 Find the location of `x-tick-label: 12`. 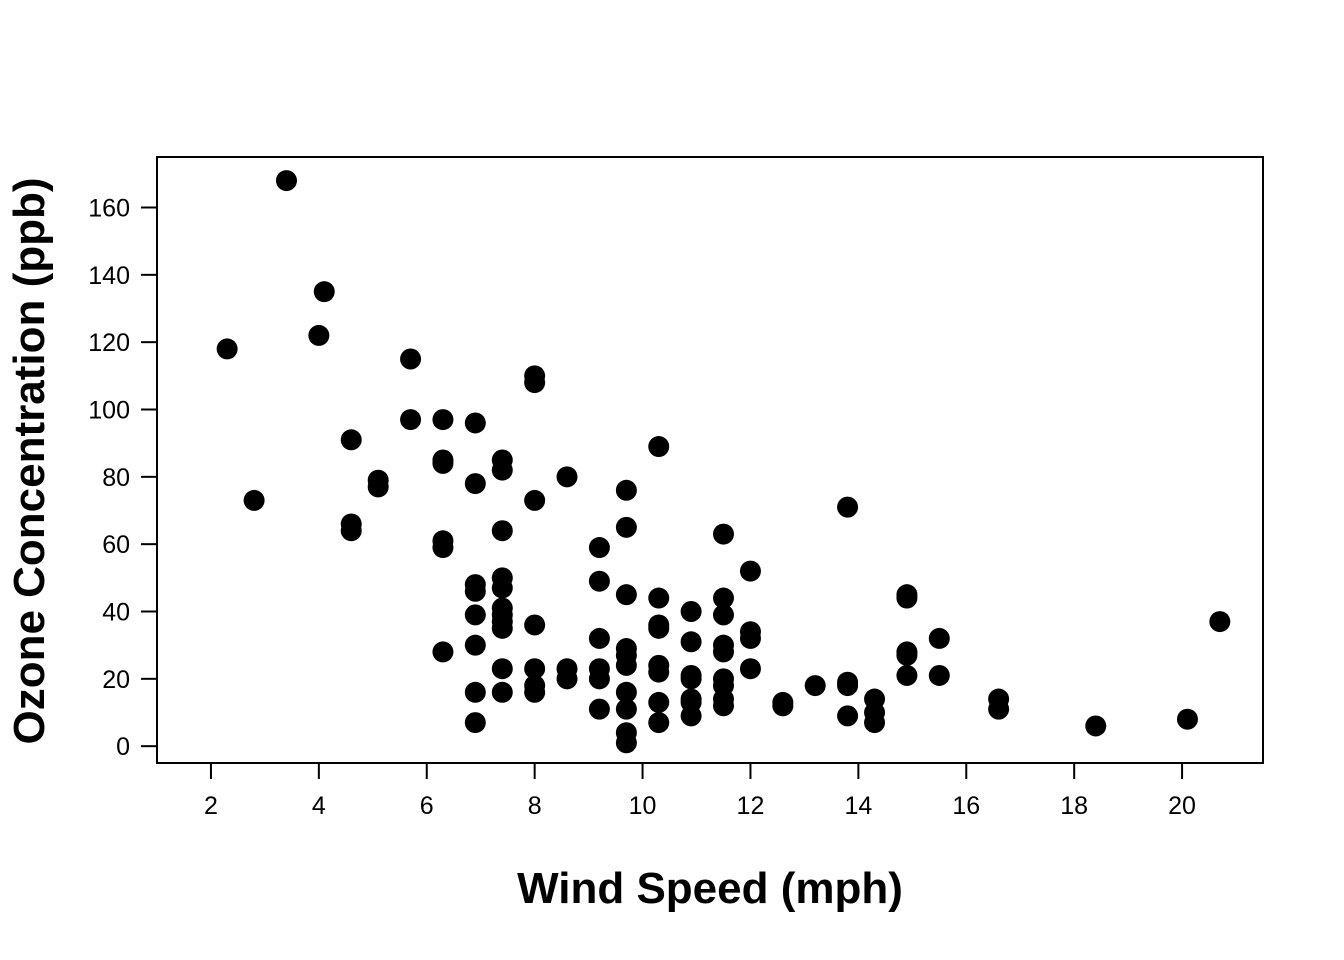

x-tick-label: 12 is located at coordinates (751, 806).